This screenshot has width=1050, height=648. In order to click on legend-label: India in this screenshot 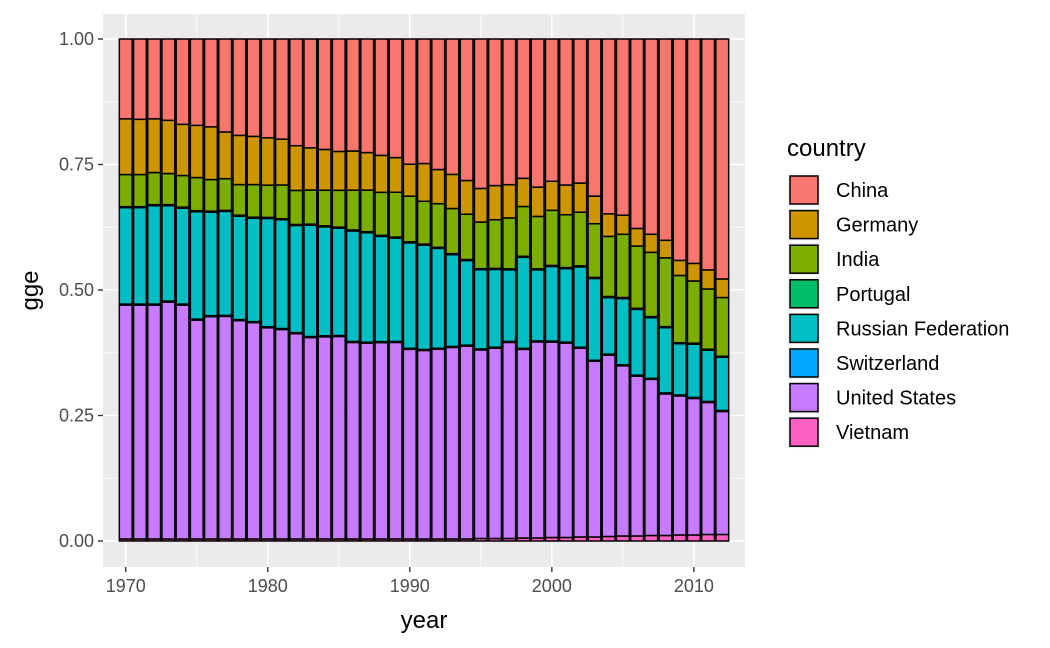, I will do `click(858, 260)`.